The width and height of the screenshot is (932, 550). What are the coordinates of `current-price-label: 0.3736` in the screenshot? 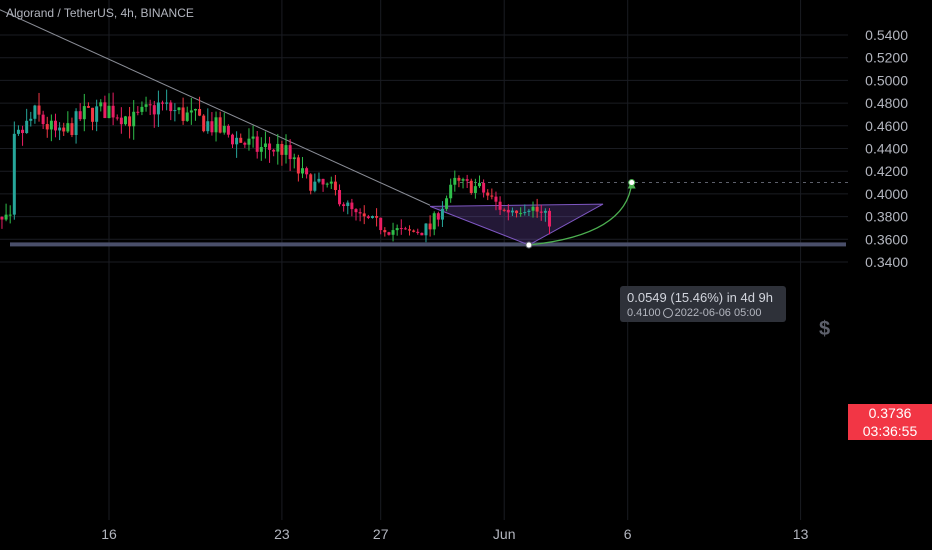 It's located at (890, 413).